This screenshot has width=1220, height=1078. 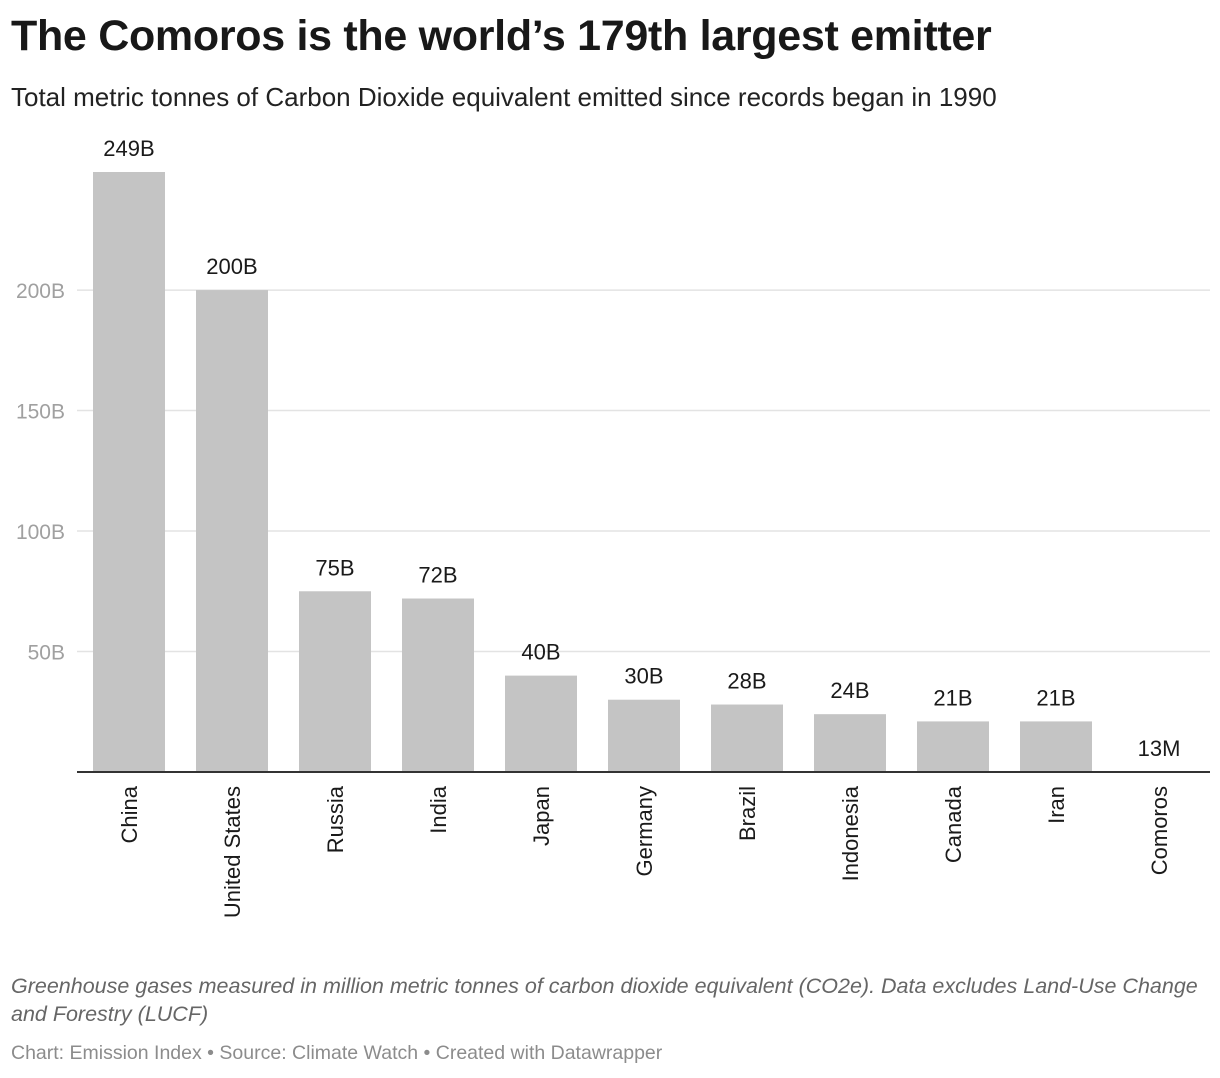 What do you see at coordinates (438, 809) in the screenshot?
I see `x-tick-label: India` at bounding box center [438, 809].